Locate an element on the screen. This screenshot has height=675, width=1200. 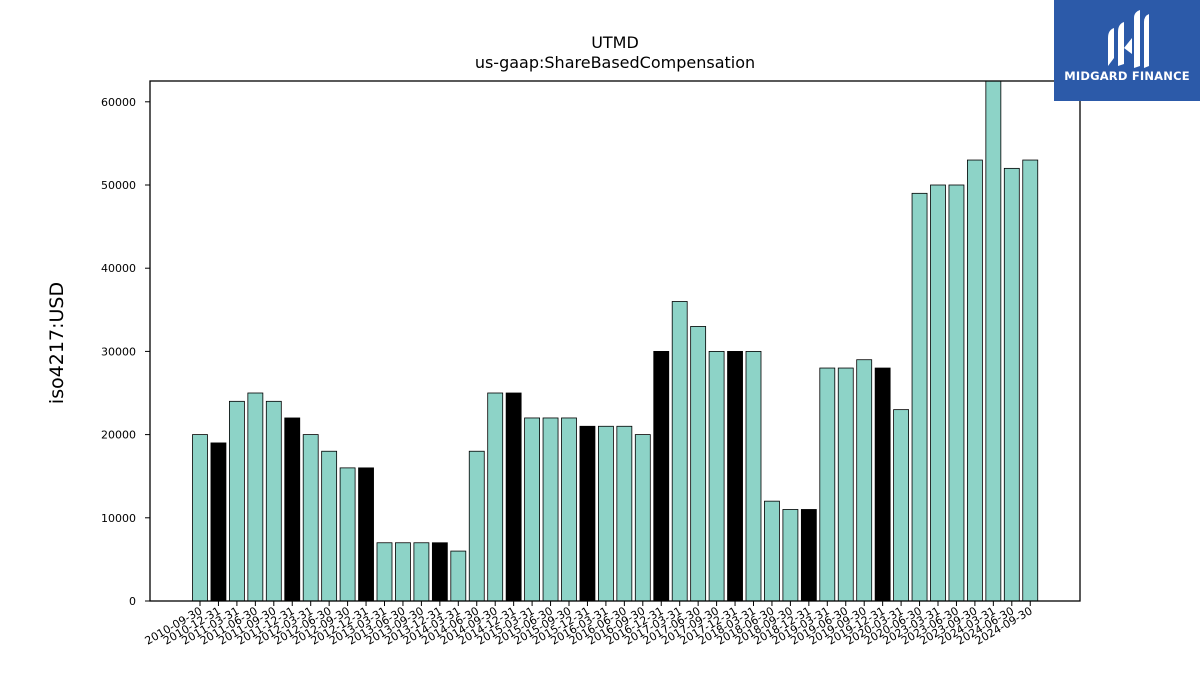
logo-text: MIDGARD FINANCE is located at coordinates (1127, 76).